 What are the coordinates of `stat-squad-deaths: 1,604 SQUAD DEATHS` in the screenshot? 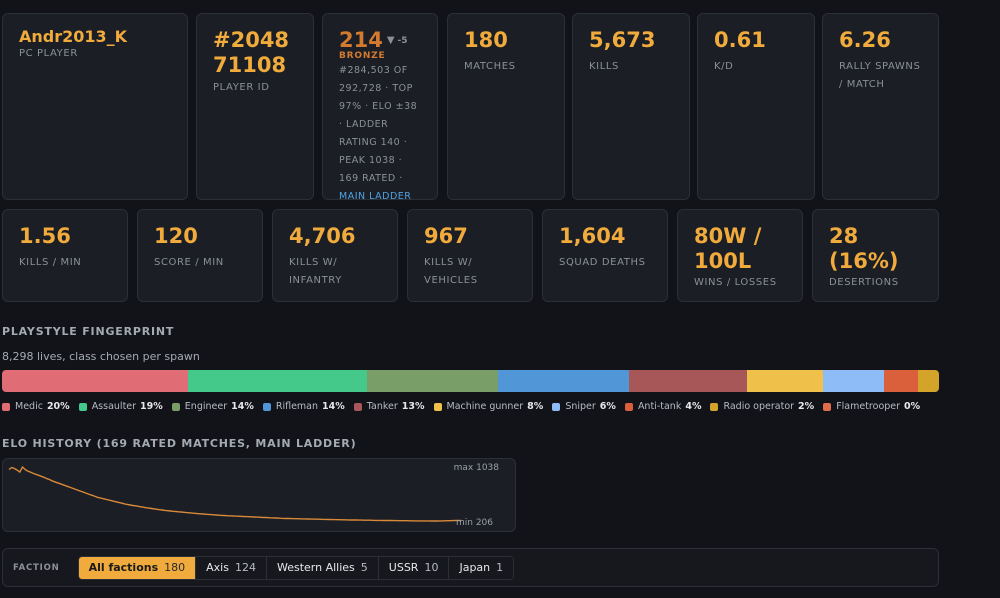 It's located at (605, 255).